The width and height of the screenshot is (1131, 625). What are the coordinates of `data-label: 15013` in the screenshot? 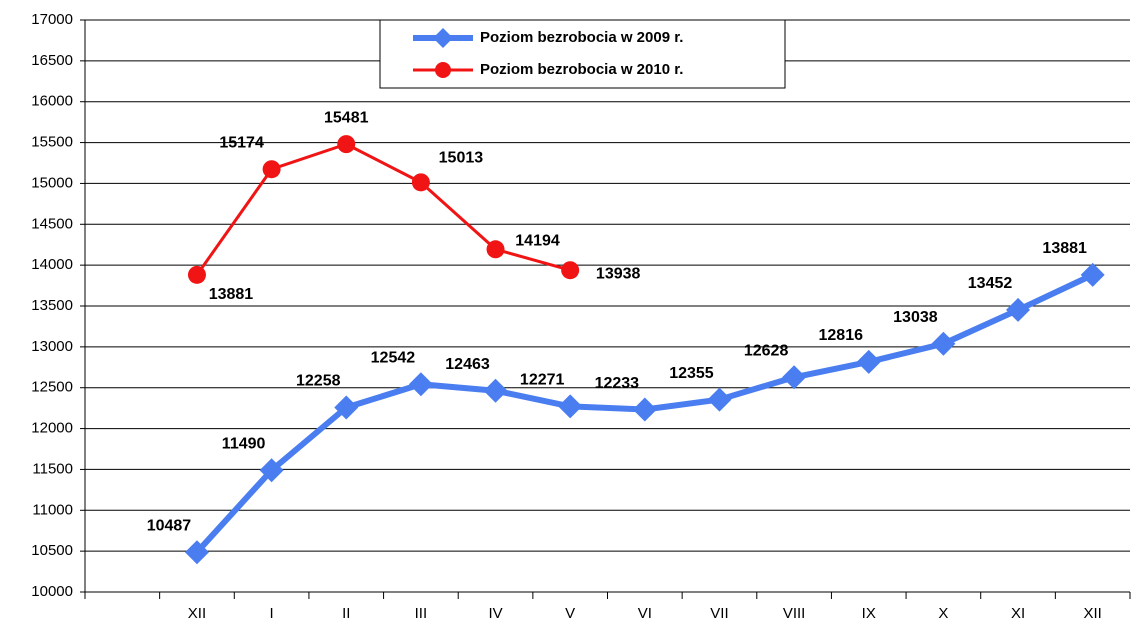 It's located at (461, 158).